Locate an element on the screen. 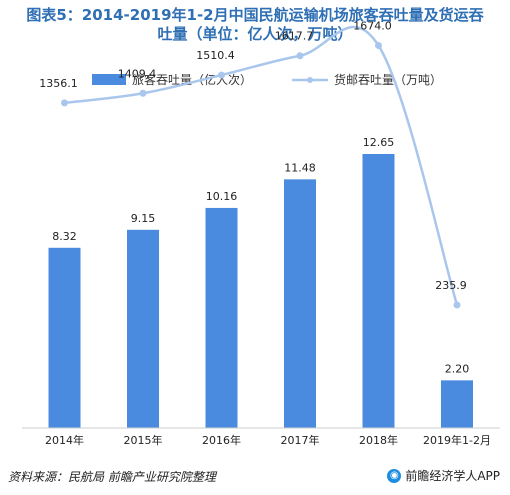 Image resolution: width=510 pixels, height=495 pixels. legend-label-cargo: 货邮吞吐量（万吨） is located at coordinates (388, 80).